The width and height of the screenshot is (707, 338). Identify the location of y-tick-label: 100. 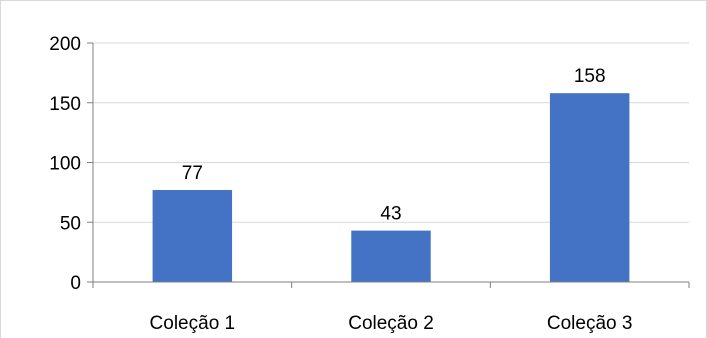
(65, 164).